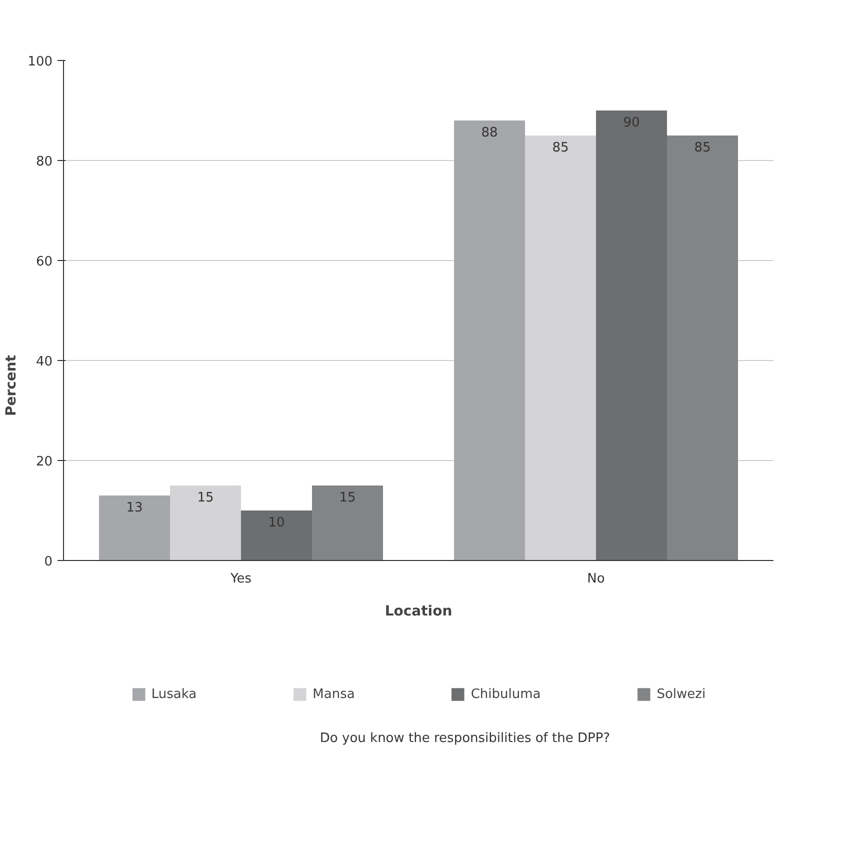  What do you see at coordinates (631, 123) in the screenshot?
I see `data-label: 90` at bounding box center [631, 123].